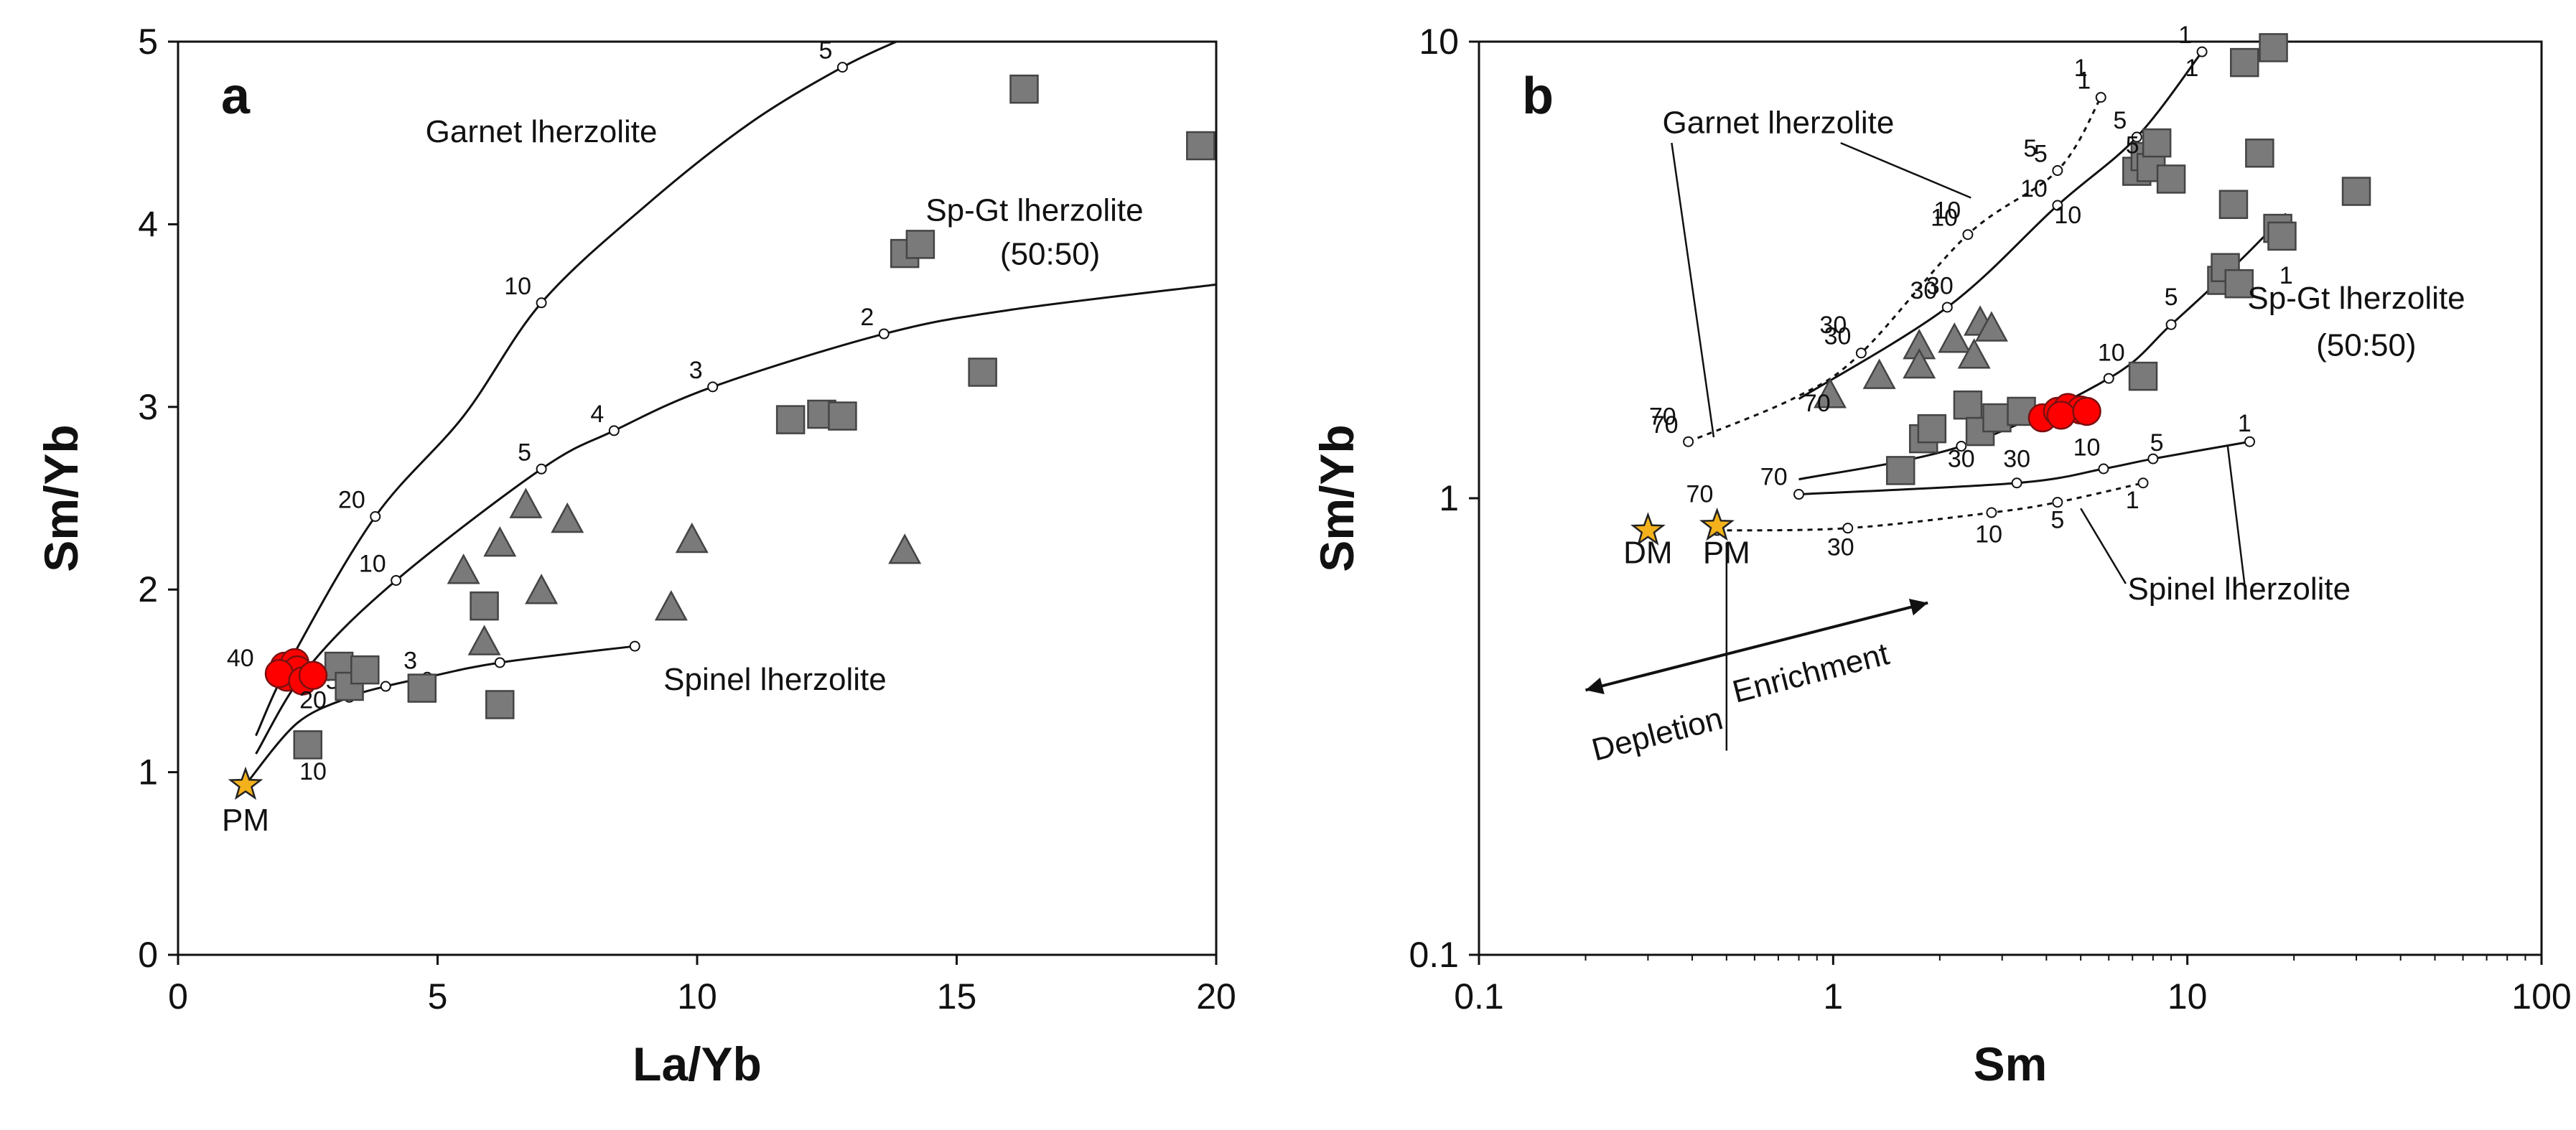 The image size is (2576, 1130). I want to click on arrow-head-left, so click(1595, 685).